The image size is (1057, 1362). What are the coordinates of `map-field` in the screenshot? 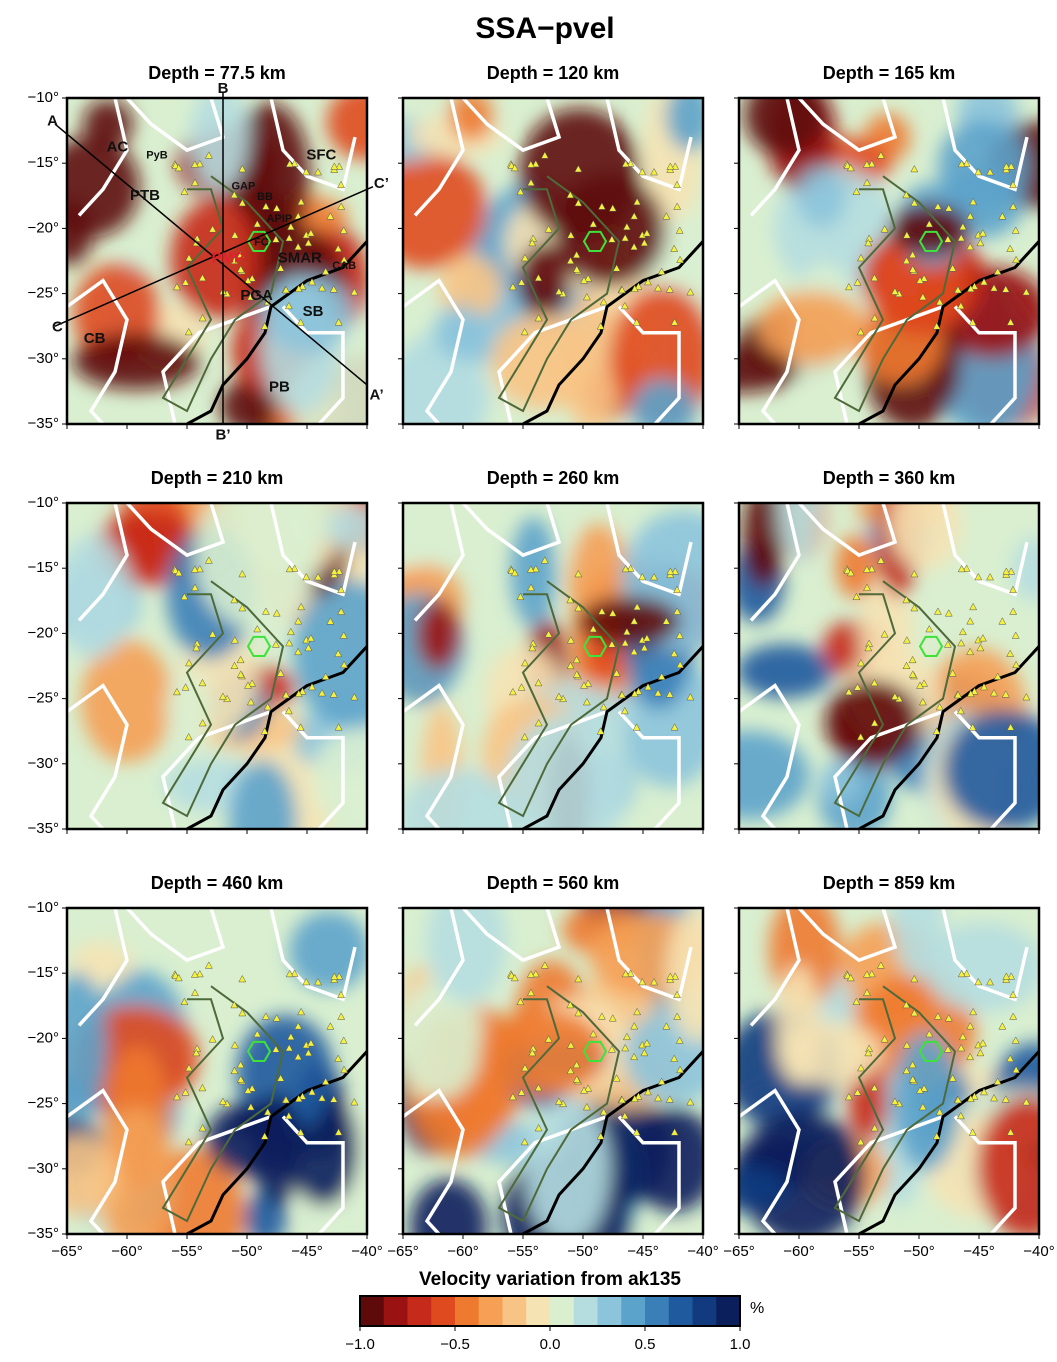 It's located at (553, 261).